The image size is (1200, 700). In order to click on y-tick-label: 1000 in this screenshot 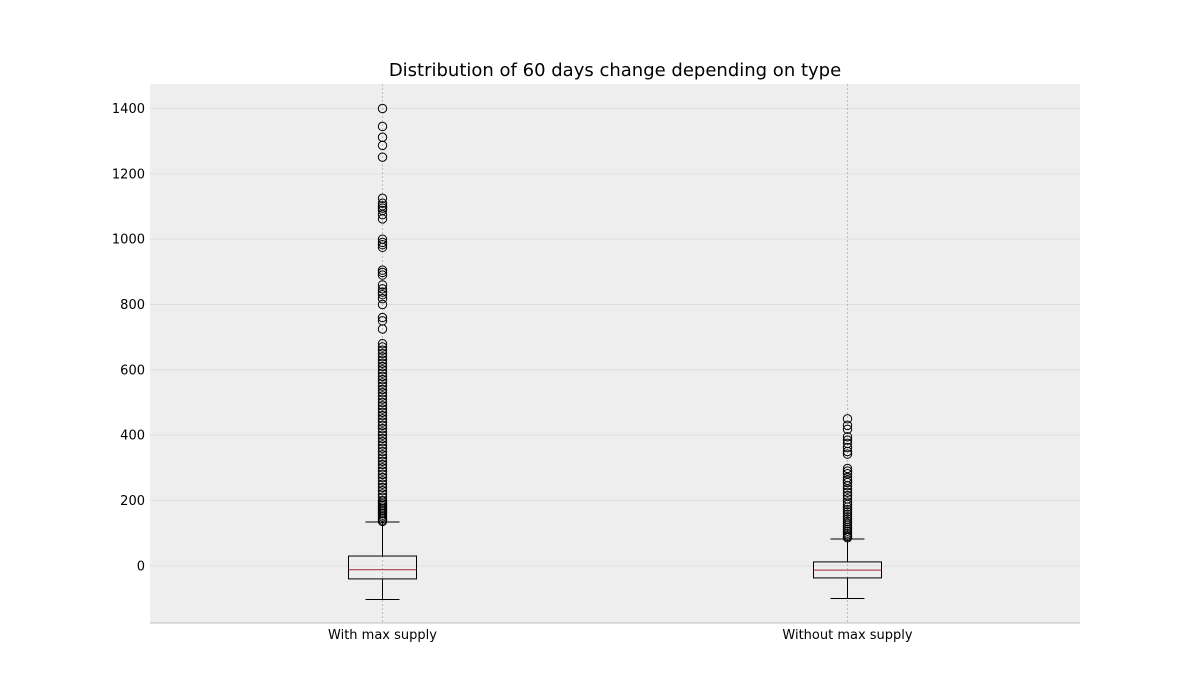, I will do `click(128, 240)`.